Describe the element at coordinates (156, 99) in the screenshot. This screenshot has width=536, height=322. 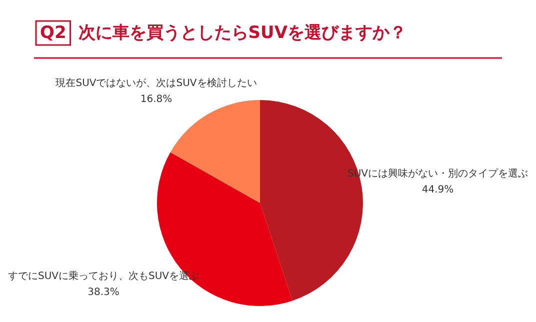
I see `data-label: 16.8%` at that location.